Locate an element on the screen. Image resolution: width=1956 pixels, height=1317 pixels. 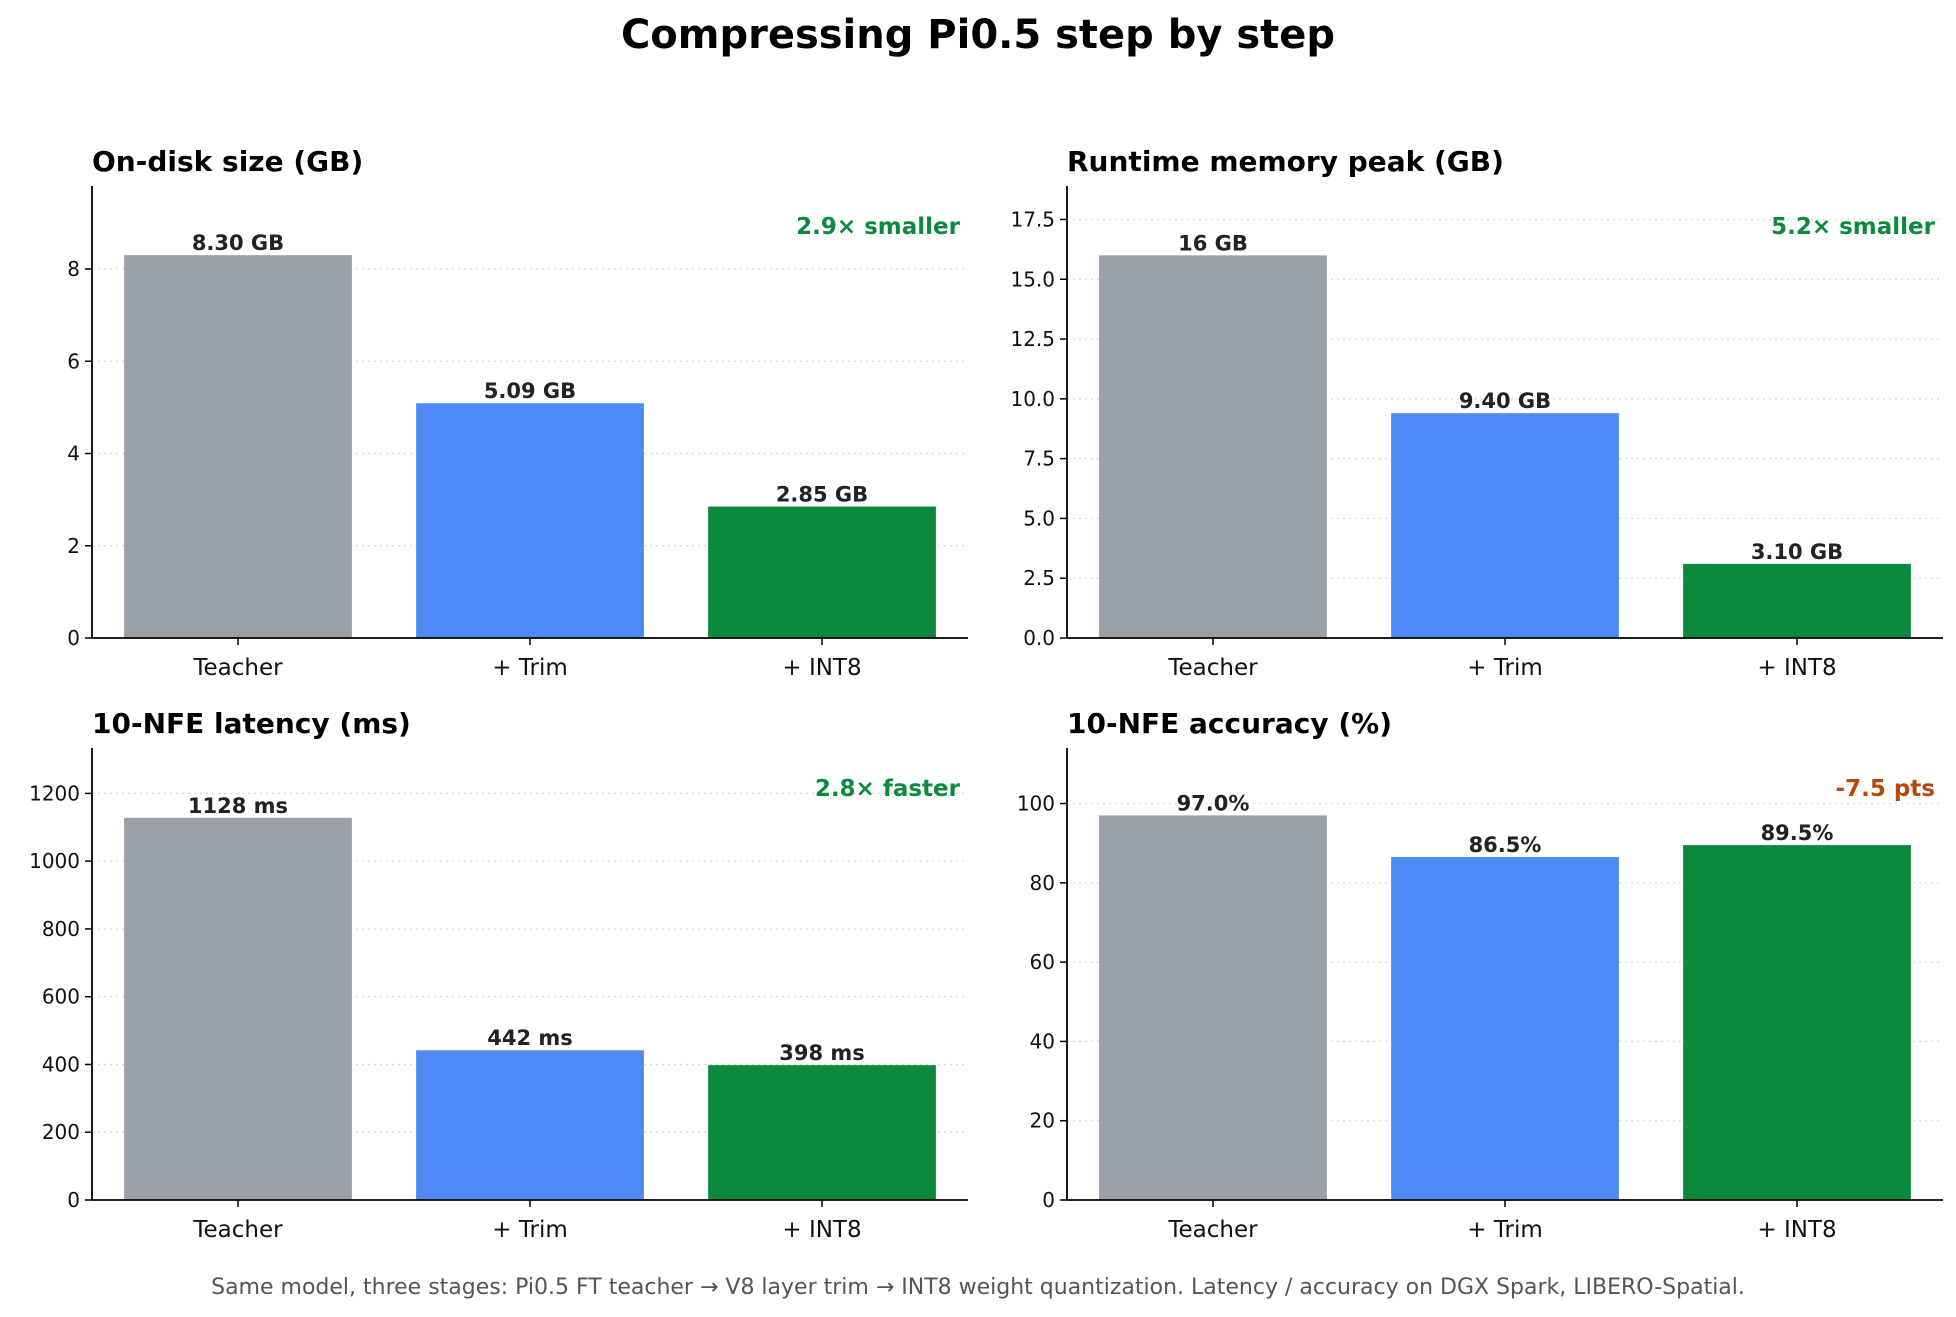
y-tick-label: 6 is located at coordinates (73, 361).